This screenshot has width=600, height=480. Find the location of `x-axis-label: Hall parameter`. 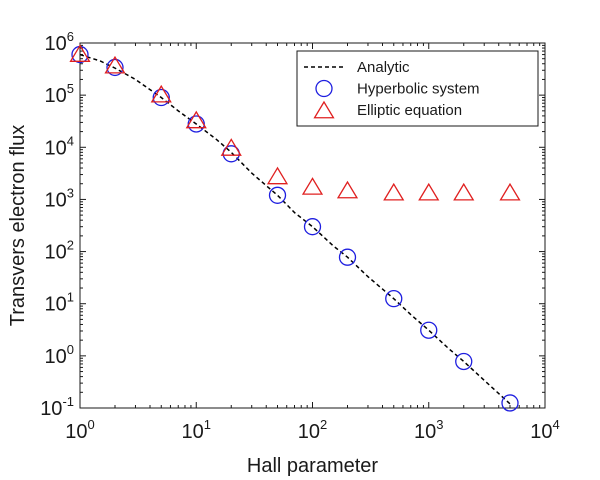

x-axis-label: Hall parameter is located at coordinates (313, 466).